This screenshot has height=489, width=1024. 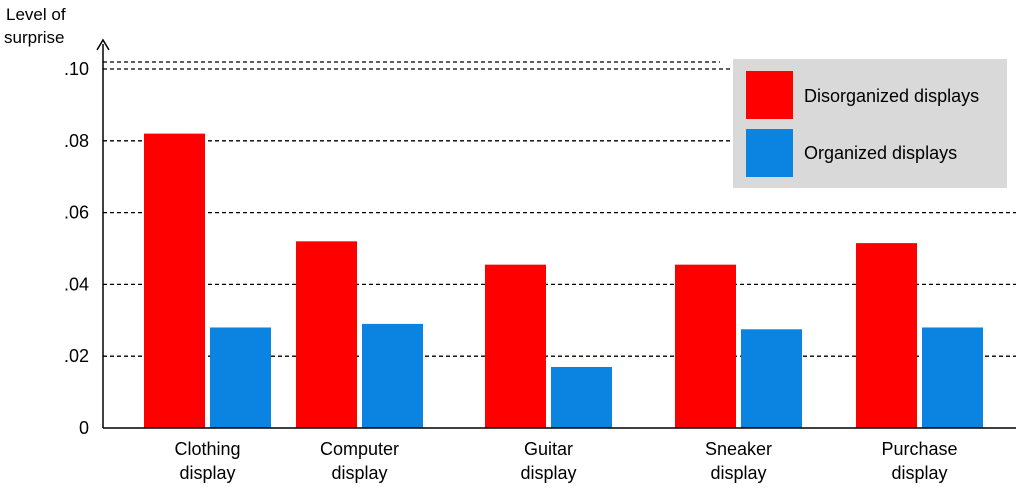 I want to click on legend: Disorganized displays Organized displays, so click(x=870, y=123).